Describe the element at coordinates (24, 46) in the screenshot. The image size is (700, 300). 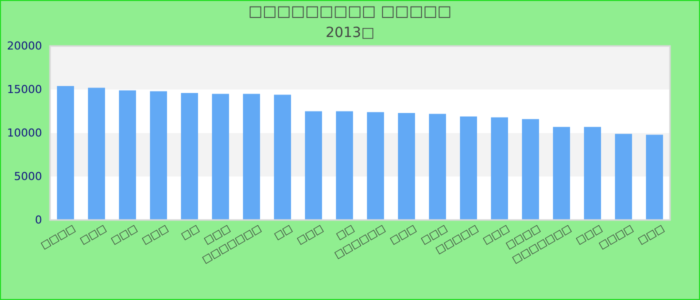
I see `y-tick-label: 20000` at that location.